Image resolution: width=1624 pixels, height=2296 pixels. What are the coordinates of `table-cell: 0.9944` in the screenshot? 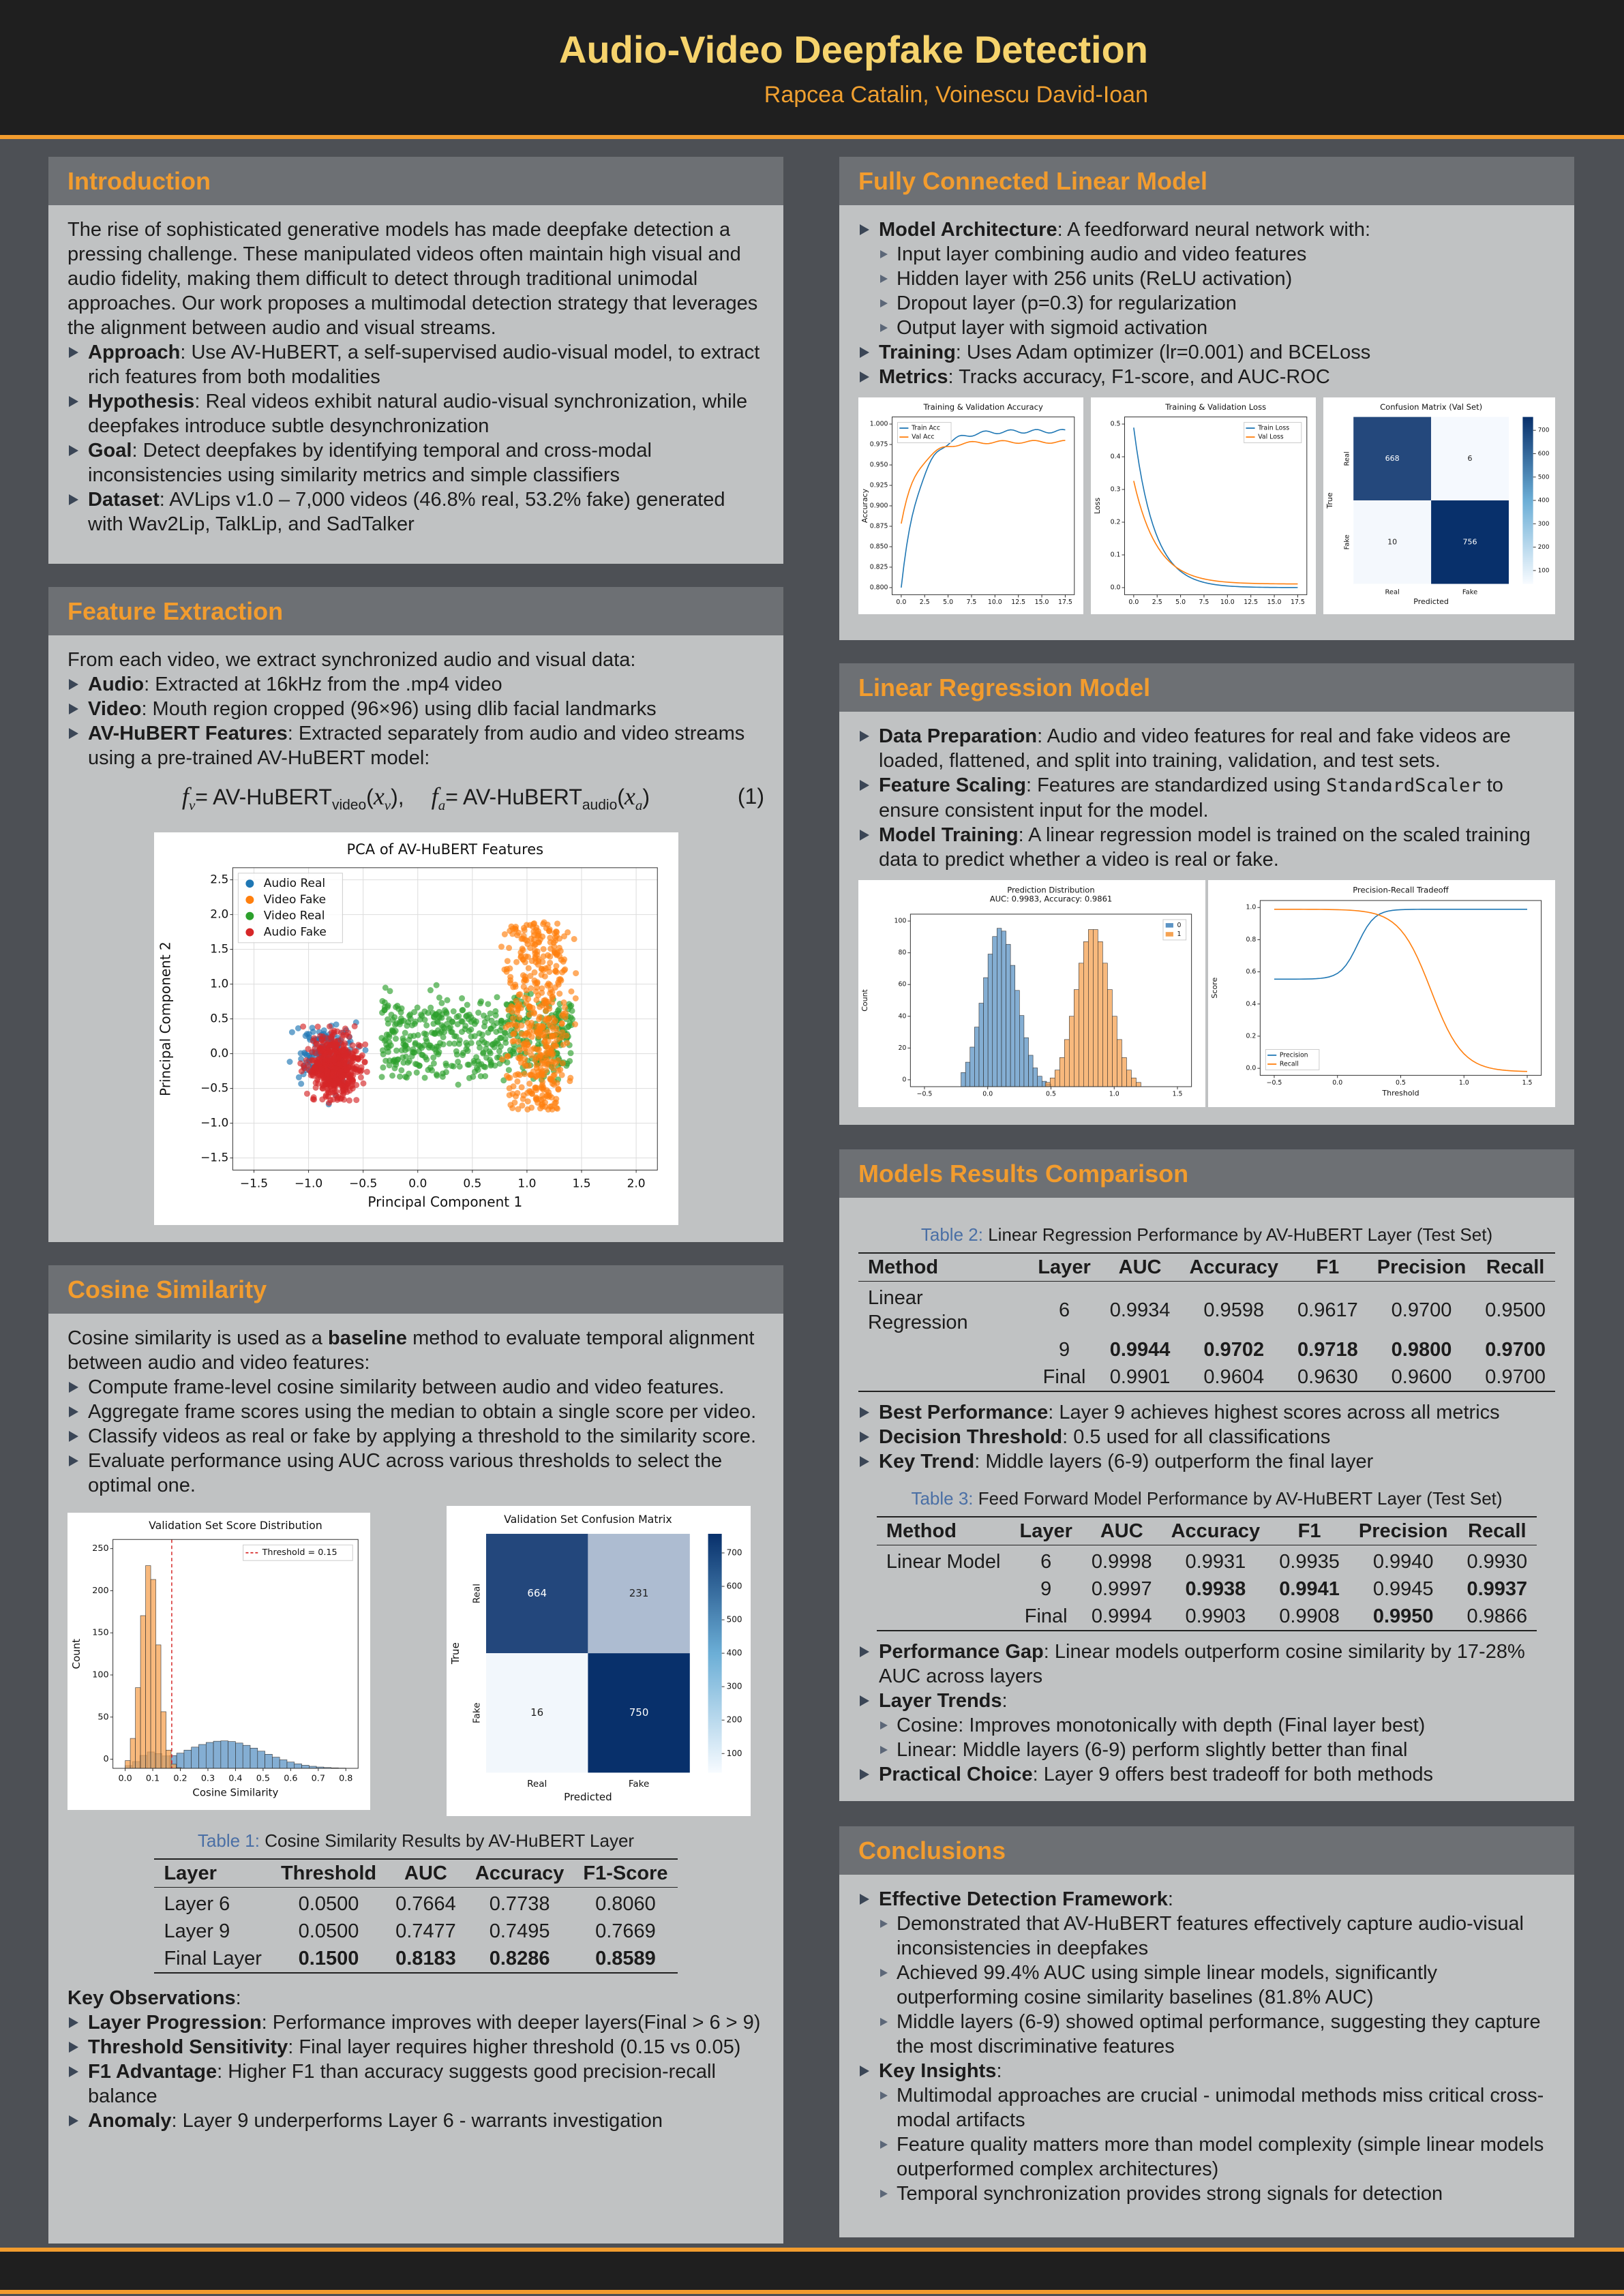 It's located at (1140, 1350).